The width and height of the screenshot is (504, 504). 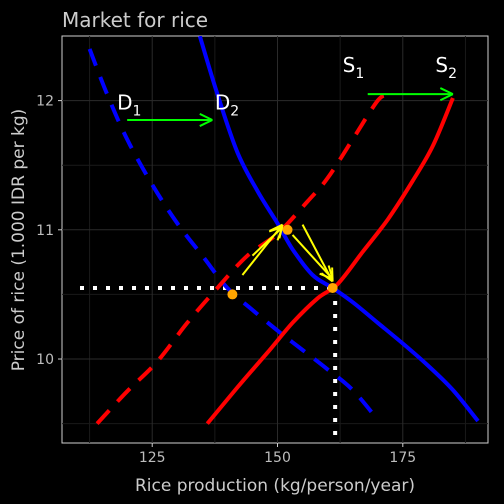 What do you see at coordinates (45, 102) in the screenshot?
I see `y-tick-label: 12` at bounding box center [45, 102].